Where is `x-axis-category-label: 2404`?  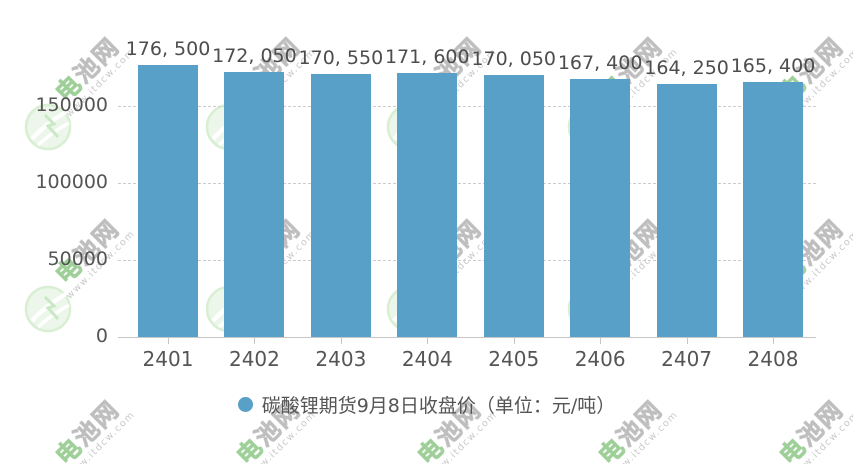
x-axis-category-label: 2404 is located at coordinates (427, 359).